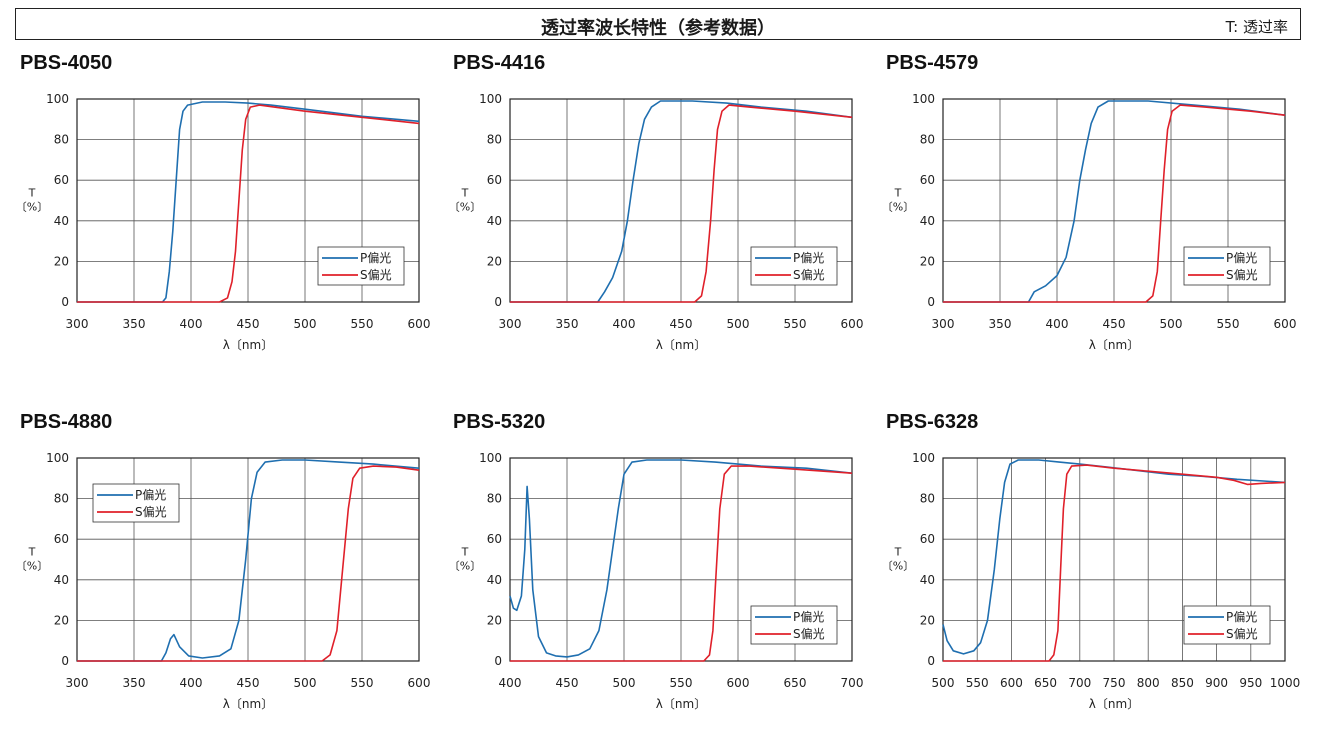  What do you see at coordinates (1045, 683) in the screenshot?
I see `x-tick-label: 650` at bounding box center [1045, 683].